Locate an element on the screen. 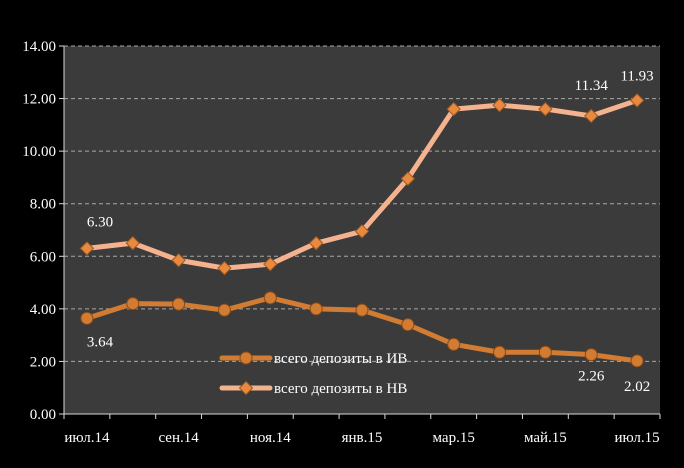  y-tick-label: 2.00 is located at coordinates (43, 362).